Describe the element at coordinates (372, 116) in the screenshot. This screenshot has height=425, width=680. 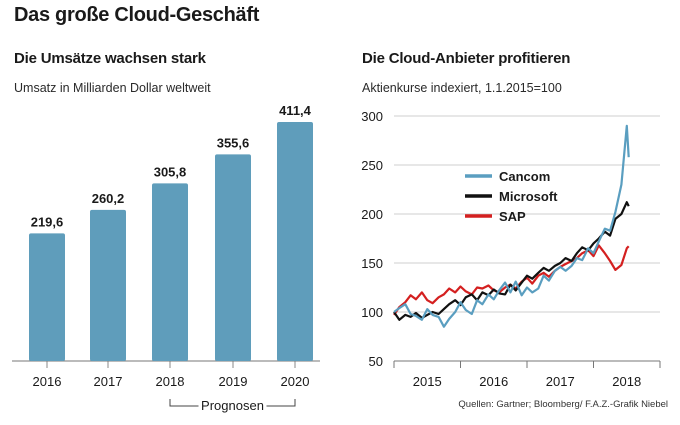
I see `y-tick-300: 300` at that location.